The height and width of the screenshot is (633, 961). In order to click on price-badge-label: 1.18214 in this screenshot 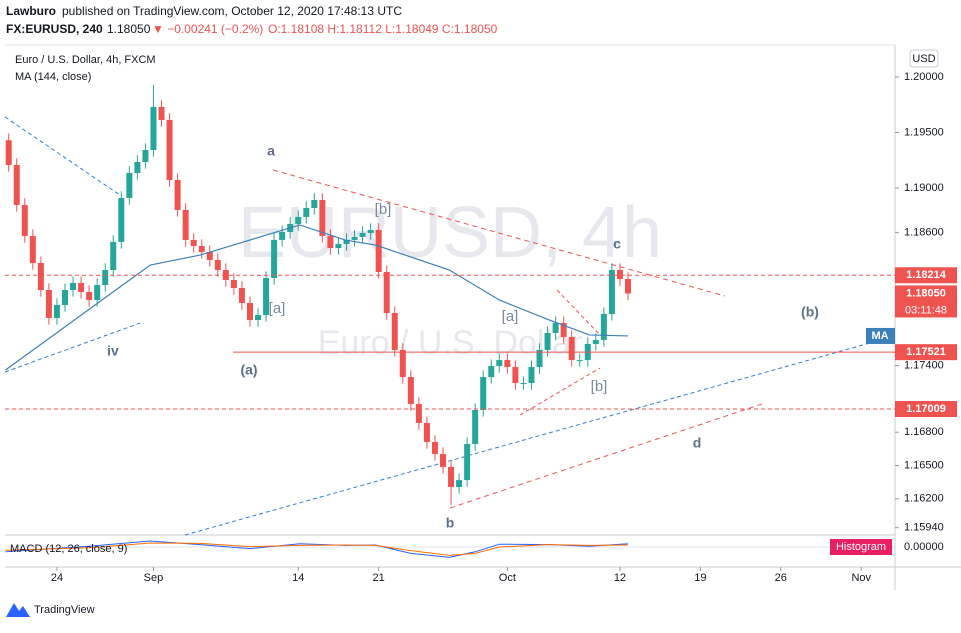, I will do `click(926, 275)`.